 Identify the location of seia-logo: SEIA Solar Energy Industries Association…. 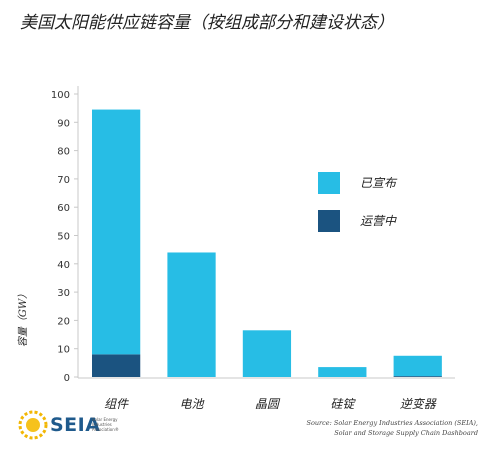
(69, 426).